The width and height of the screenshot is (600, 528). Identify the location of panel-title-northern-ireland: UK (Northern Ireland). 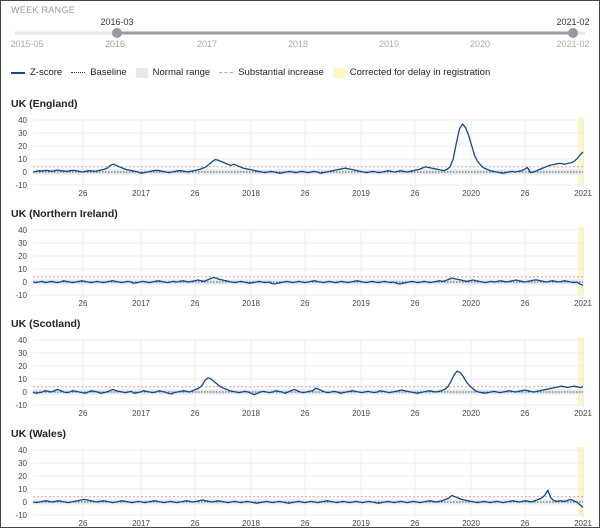
(64, 214).